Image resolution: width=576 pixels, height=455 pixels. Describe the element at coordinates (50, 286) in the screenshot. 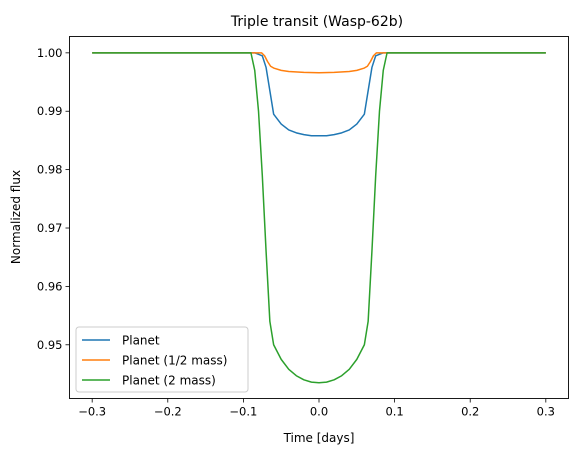

I see `y-tick-label: 0.96` at that location.